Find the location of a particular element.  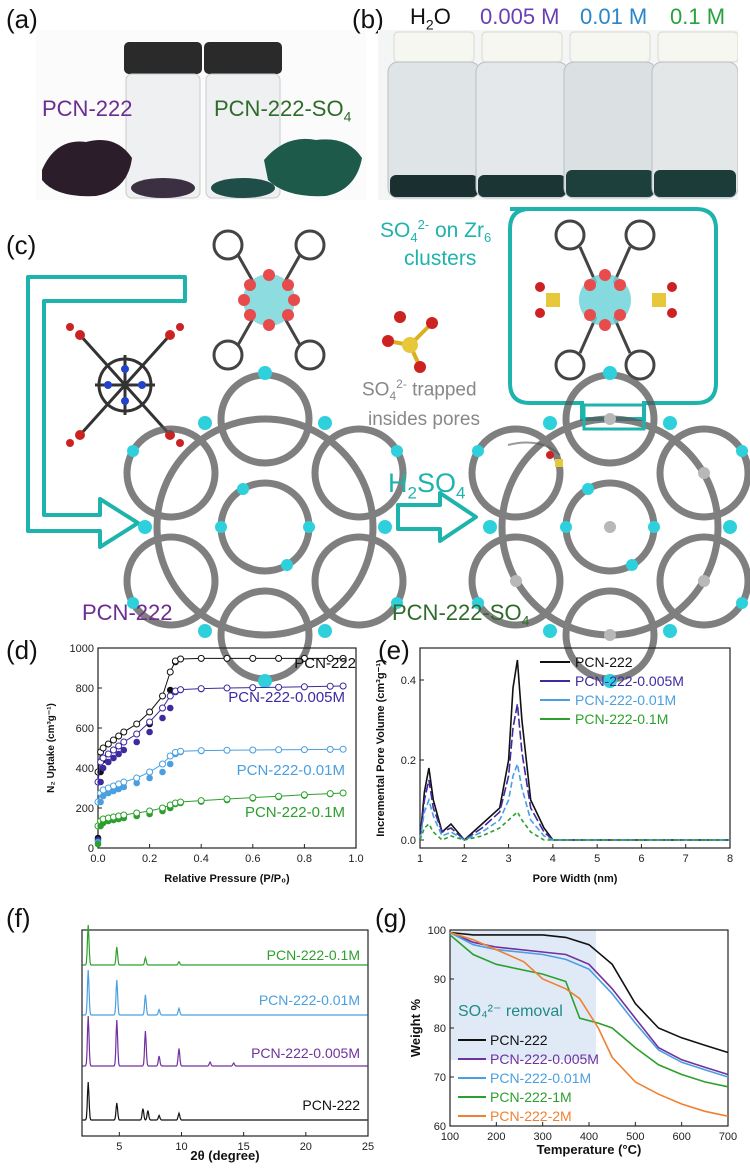

conc-001-label: 0.01 M is located at coordinates (614, 16).